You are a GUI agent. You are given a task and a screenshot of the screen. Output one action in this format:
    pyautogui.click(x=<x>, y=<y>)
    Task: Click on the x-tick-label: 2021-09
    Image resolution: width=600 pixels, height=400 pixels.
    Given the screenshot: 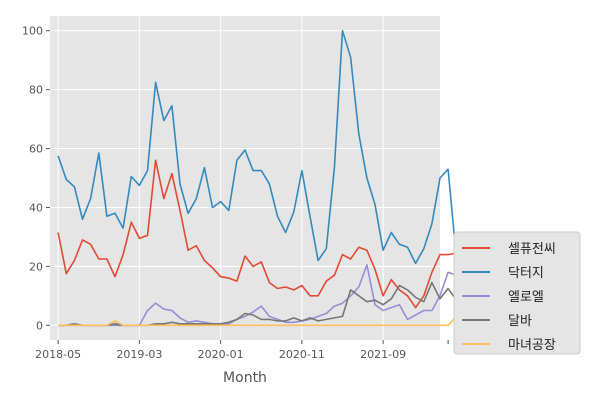 What is the action you would take?
    pyautogui.click(x=383, y=354)
    